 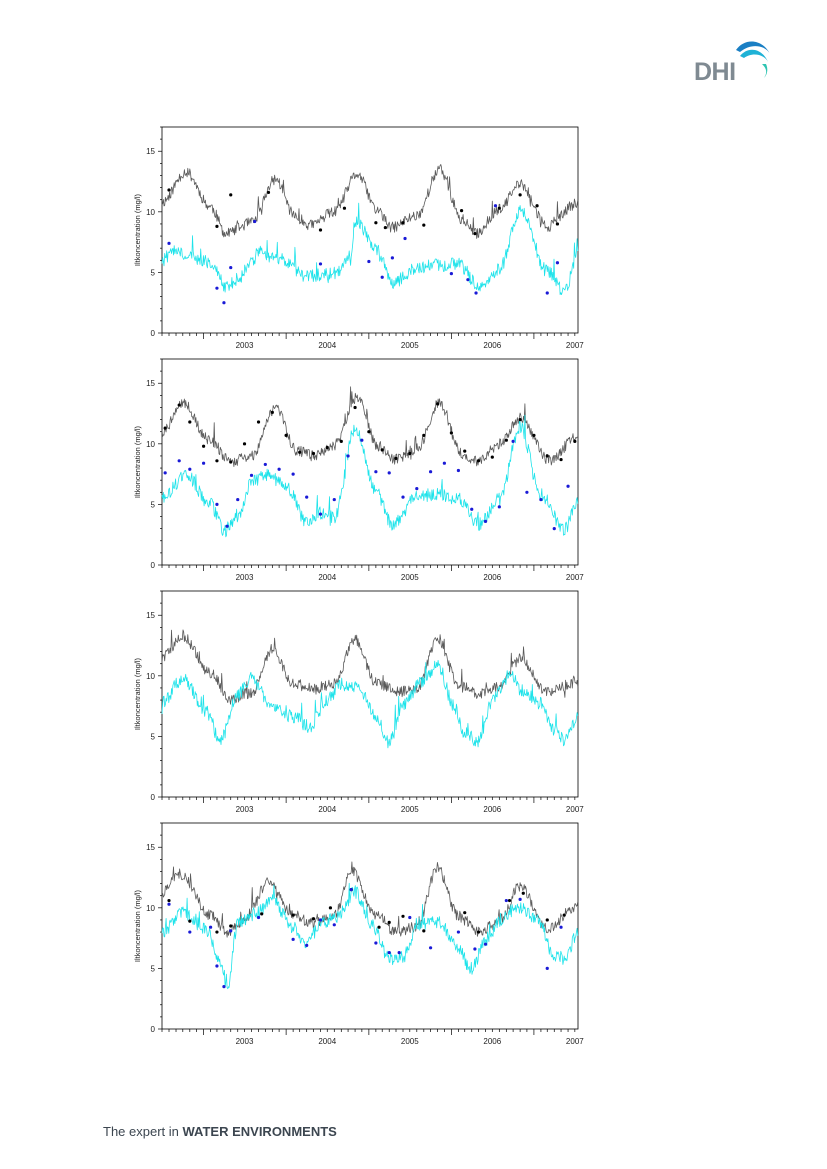 What do you see at coordinates (143, 1131) in the screenshot?
I see `footer-prefix: The expert in` at bounding box center [143, 1131].